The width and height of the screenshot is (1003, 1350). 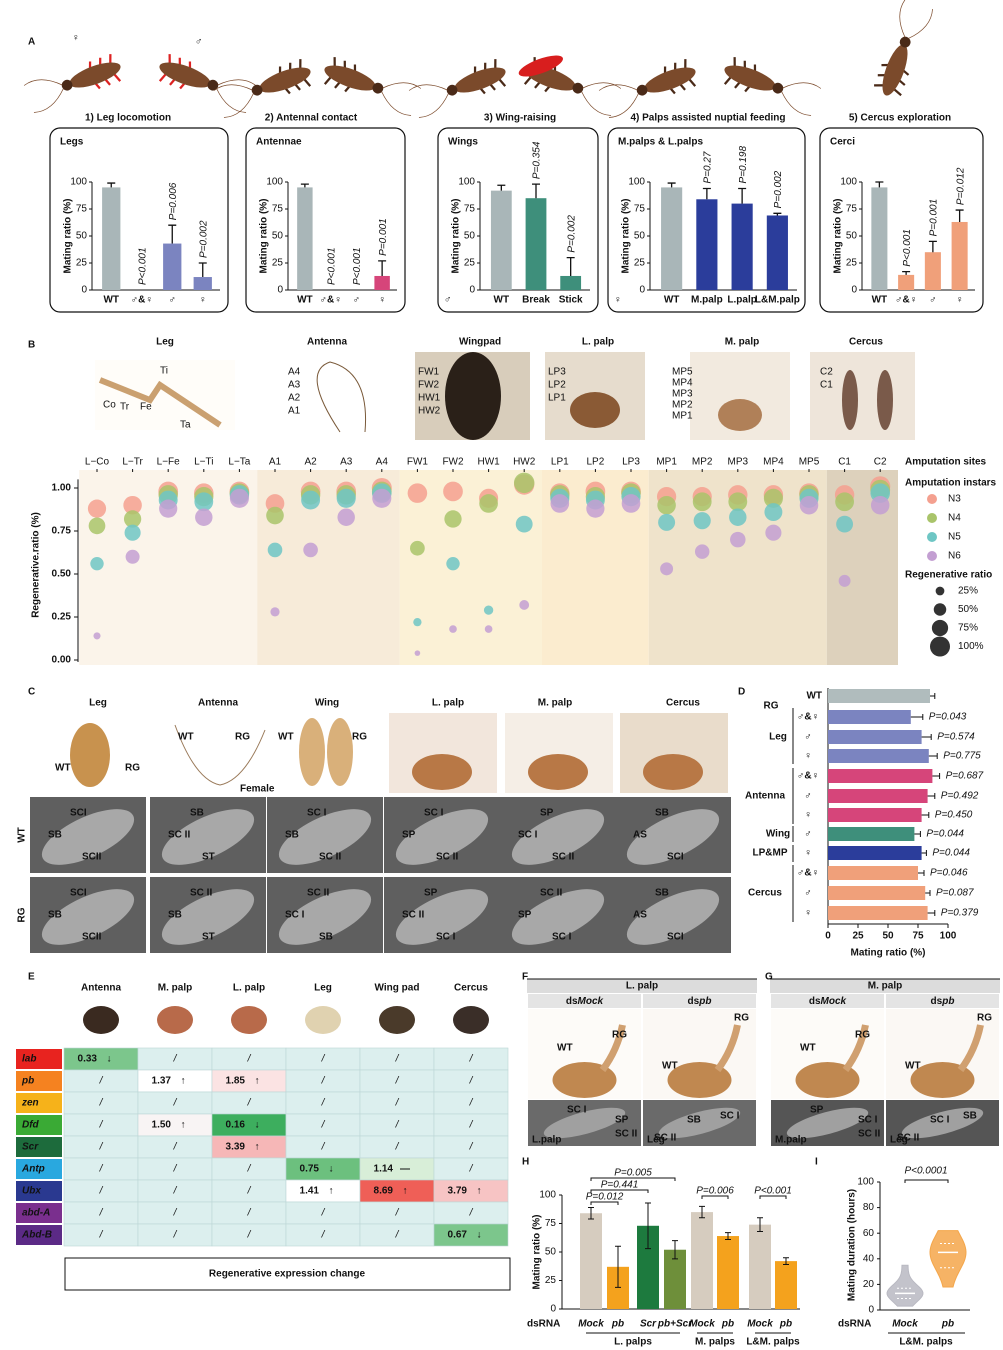 I want to click on sem-annotation: SC II, so click(x=179, y=835).